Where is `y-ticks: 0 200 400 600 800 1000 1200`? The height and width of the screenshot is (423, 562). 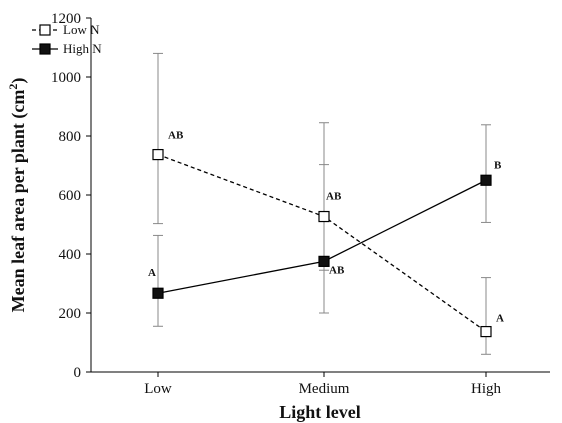 y-ticks: 0 200 400 600 800 1000 1200 is located at coordinates (71, 196).